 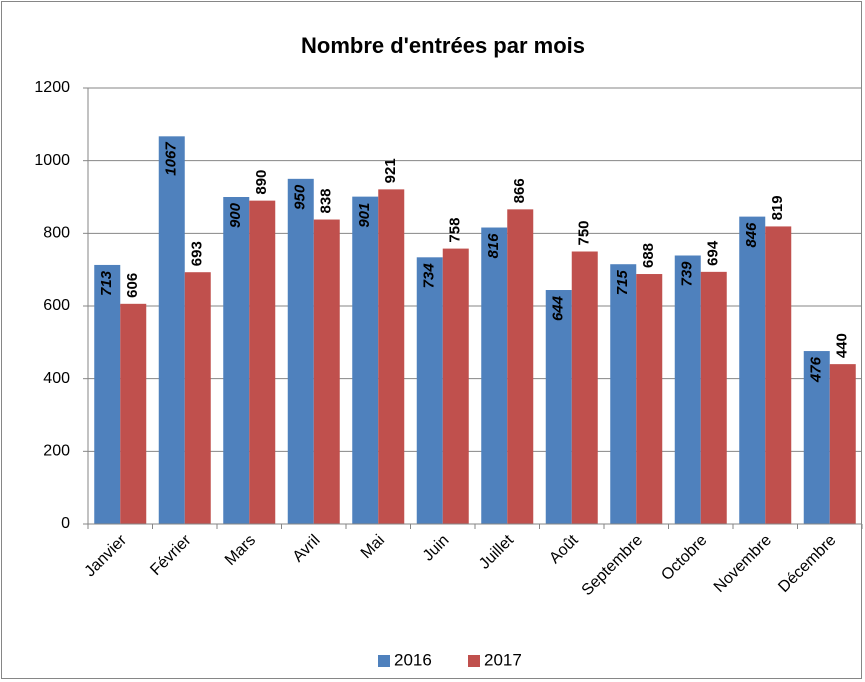 I want to click on data-label: 901, so click(x=364, y=215).